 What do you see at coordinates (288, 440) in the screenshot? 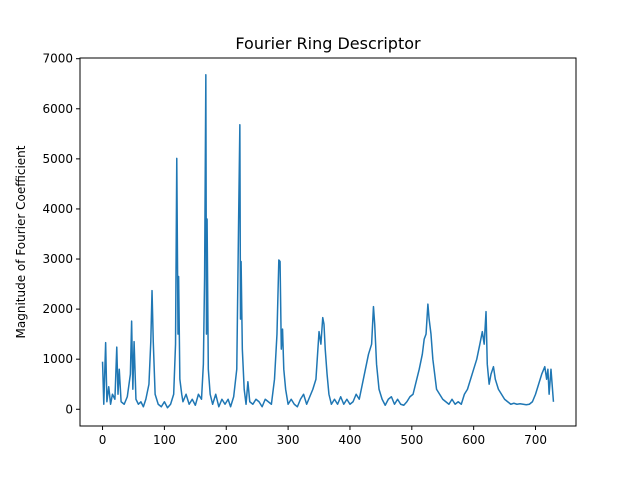
I see `x-tick-label: 300` at bounding box center [288, 440].